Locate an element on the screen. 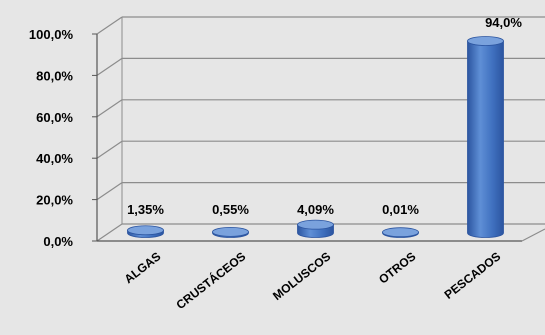  data-label: 1,35% is located at coordinates (145, 209).